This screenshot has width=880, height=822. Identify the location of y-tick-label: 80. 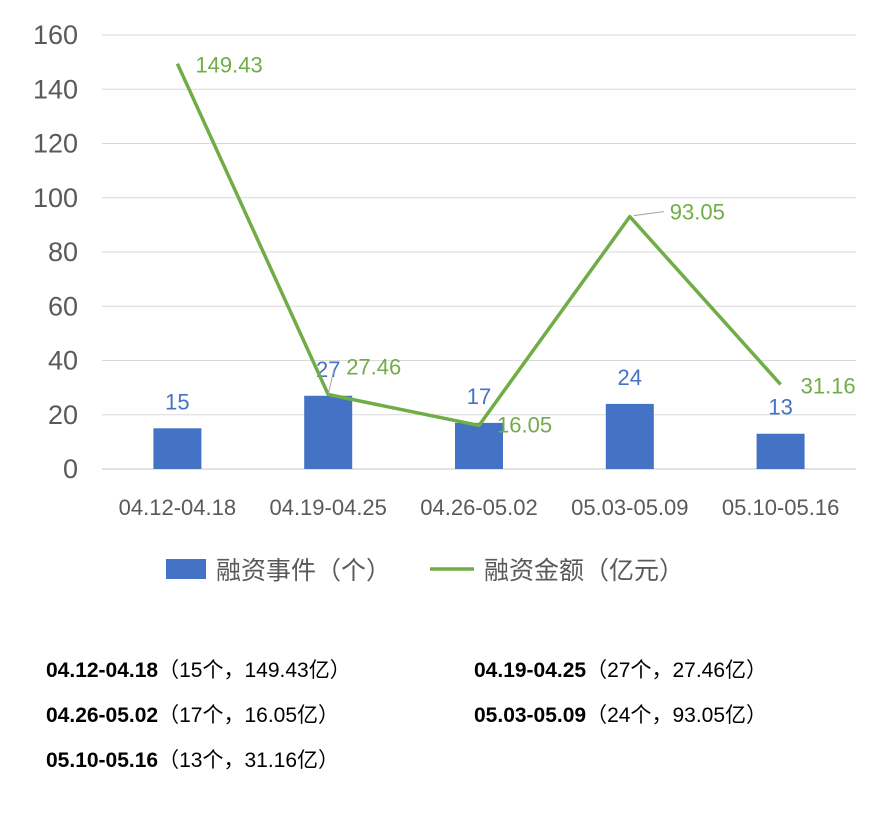
(63, 252).